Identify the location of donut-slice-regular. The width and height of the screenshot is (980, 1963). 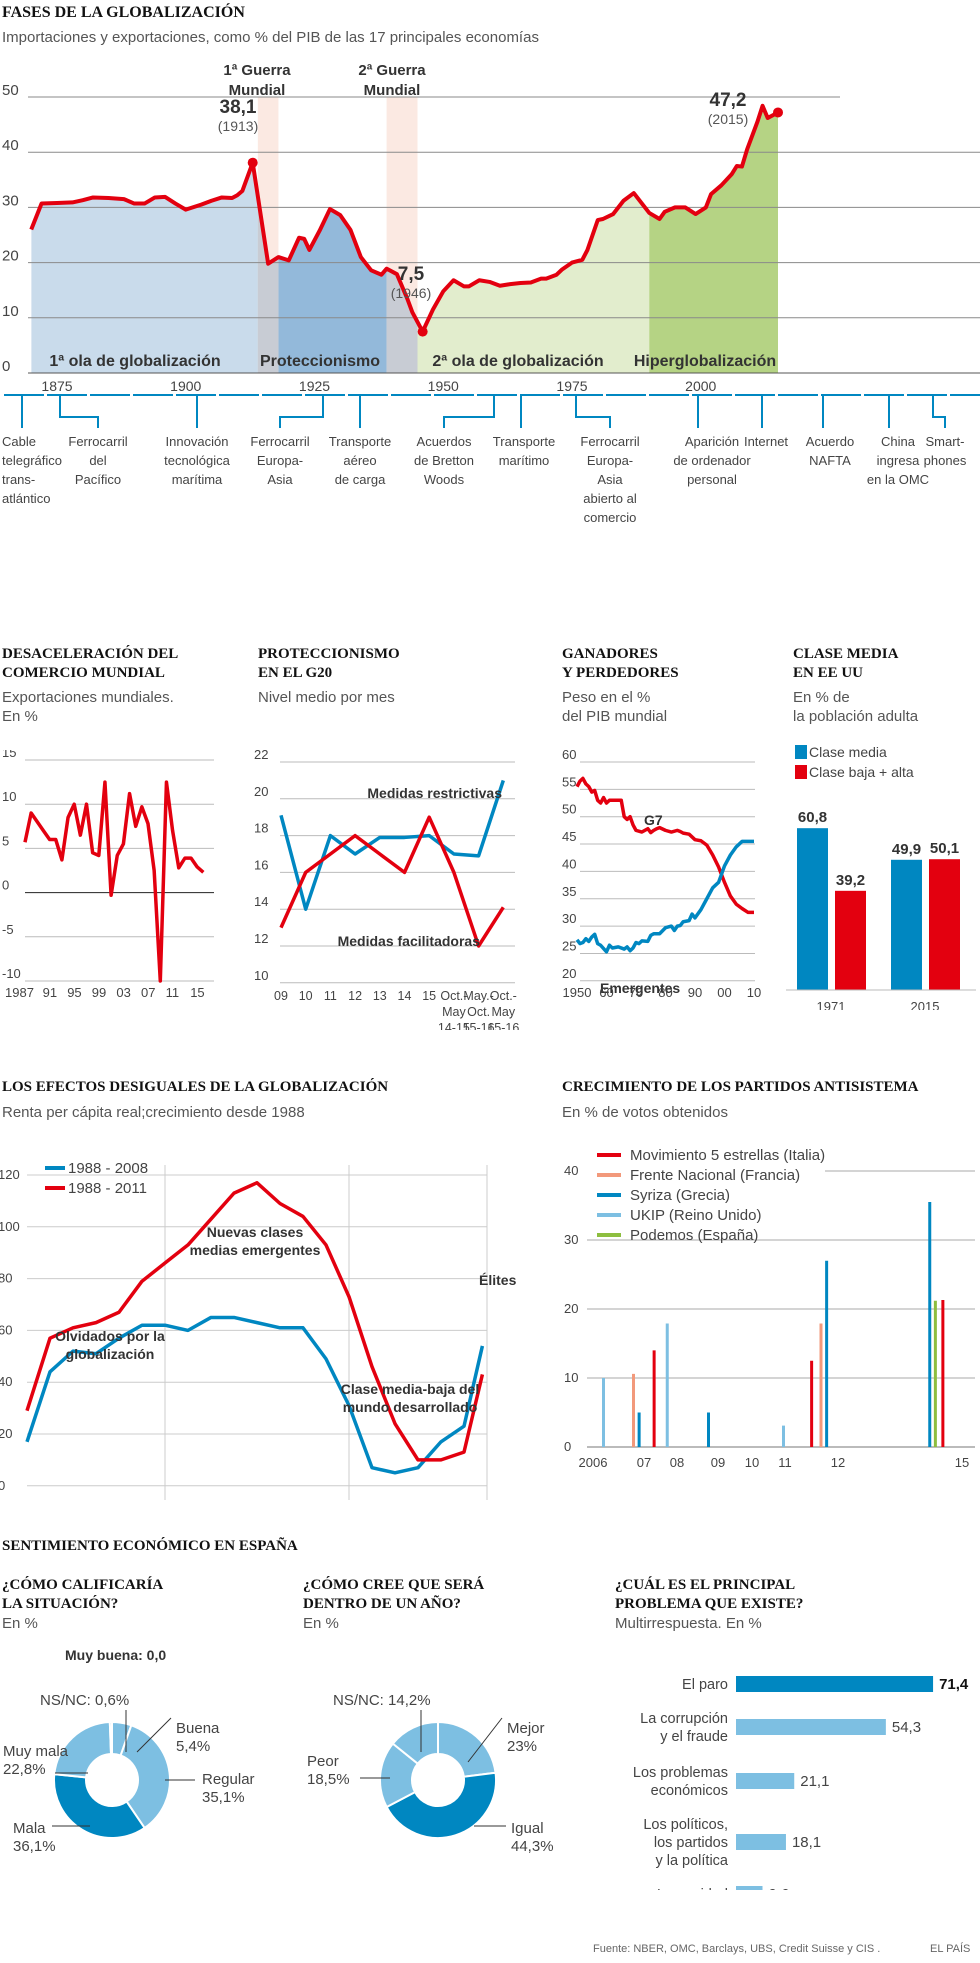
(145, 1777).